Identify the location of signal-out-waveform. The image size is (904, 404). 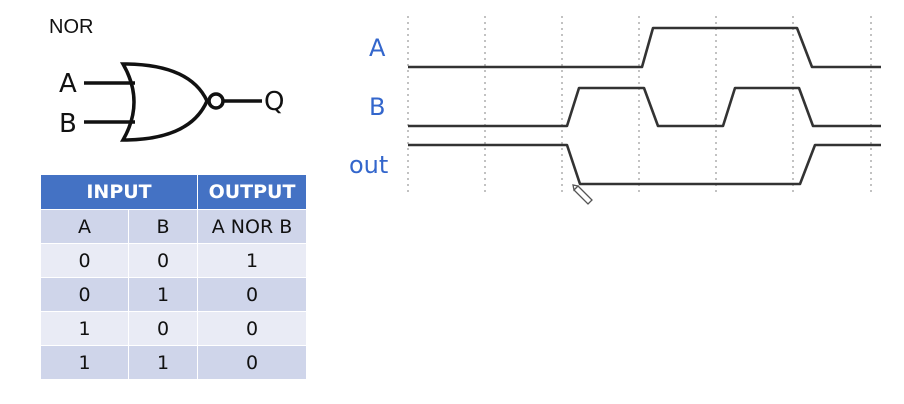
(644, 164).